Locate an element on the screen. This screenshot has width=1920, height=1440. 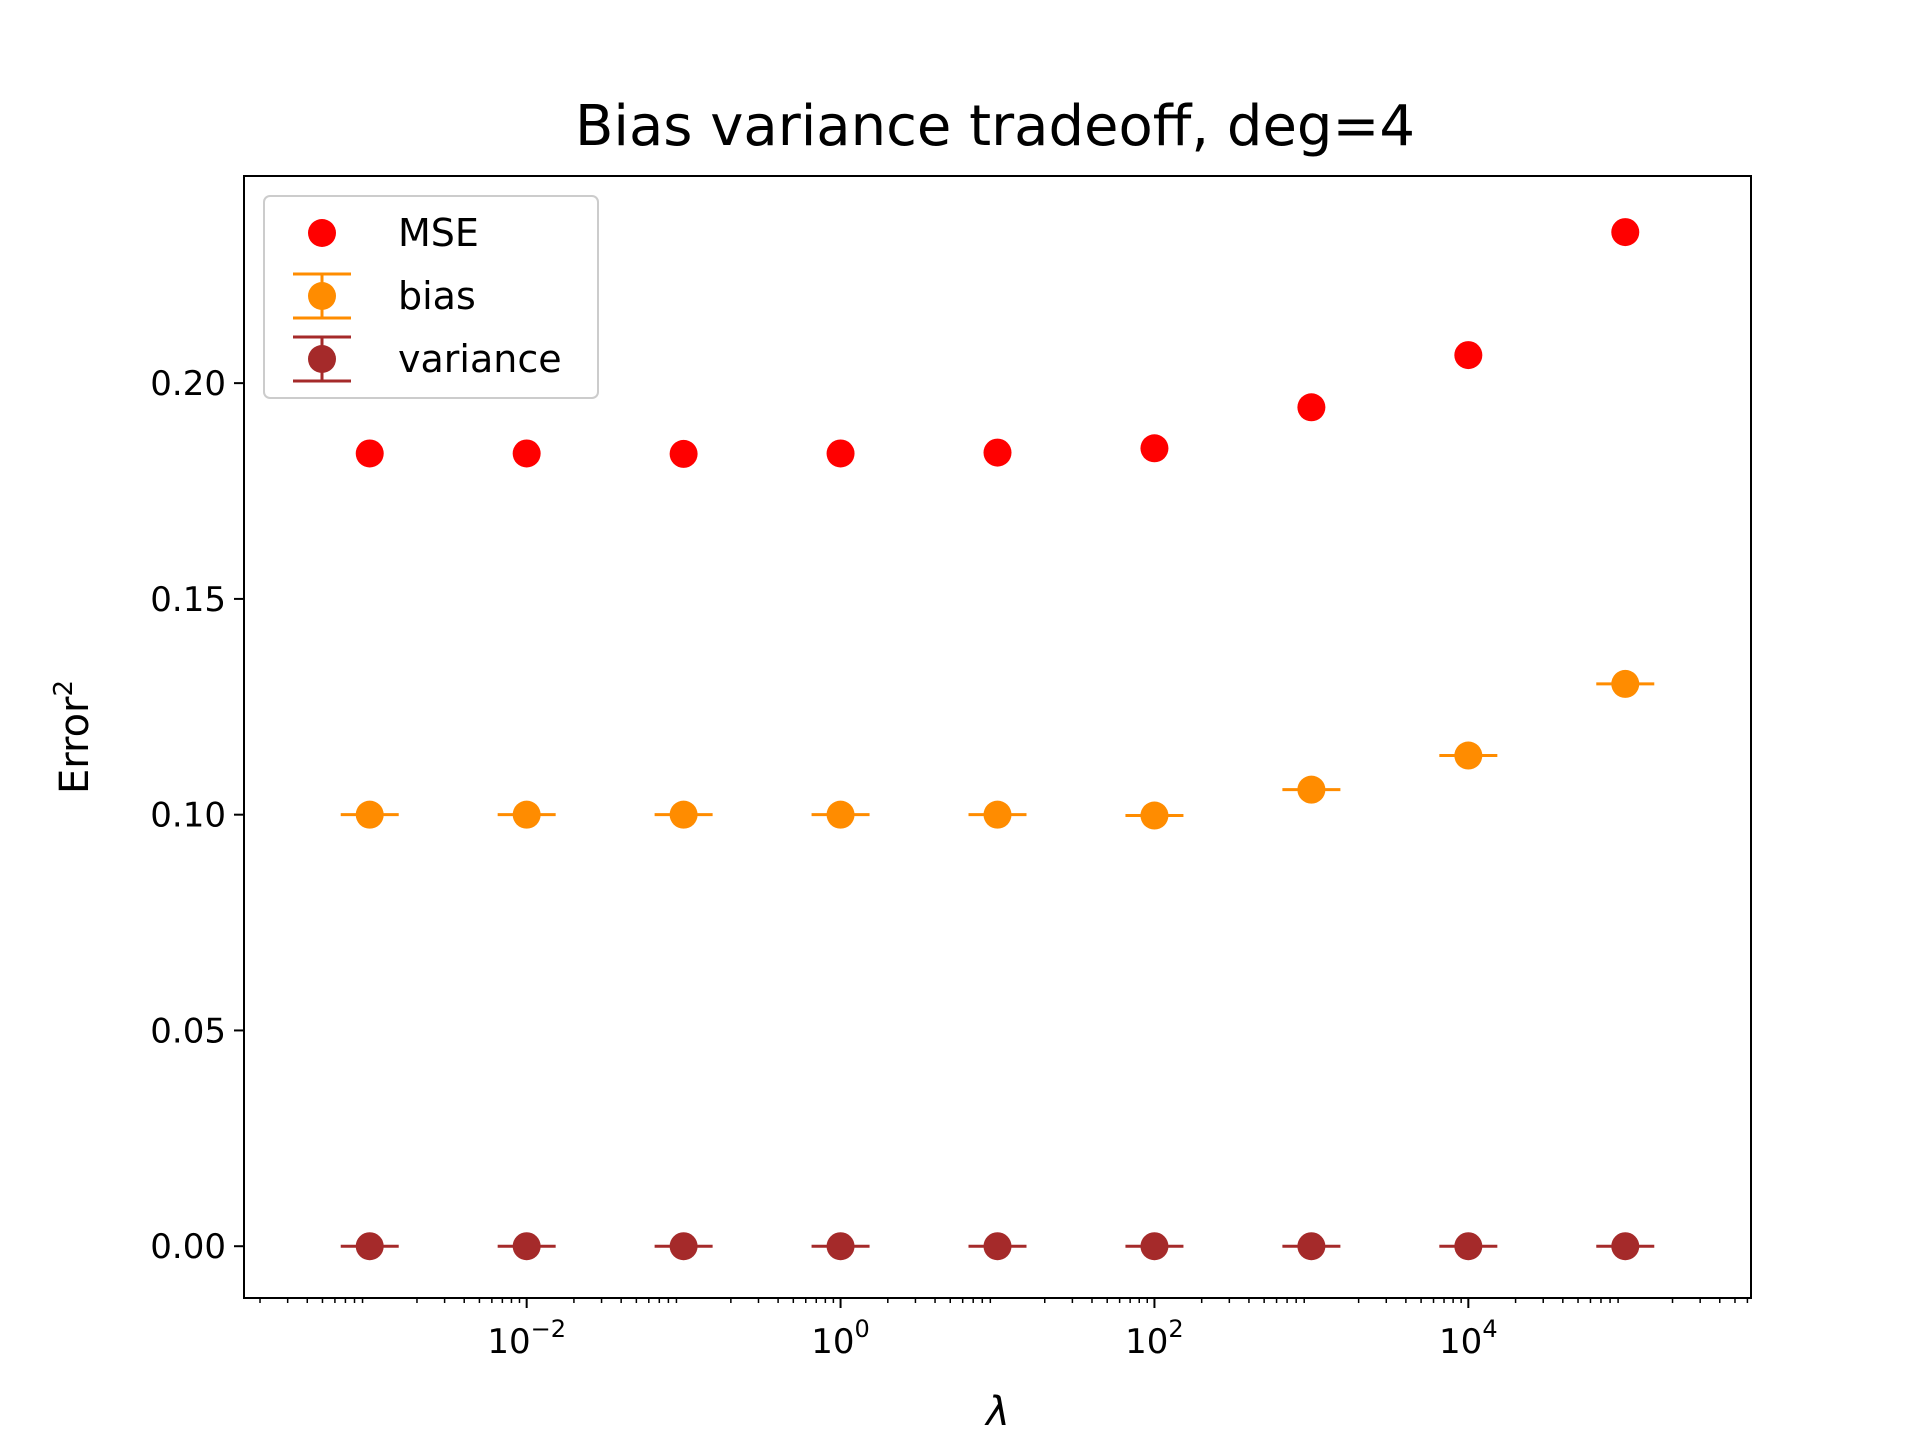
legend-label-bias: bias is located at coordinates (437, 296).